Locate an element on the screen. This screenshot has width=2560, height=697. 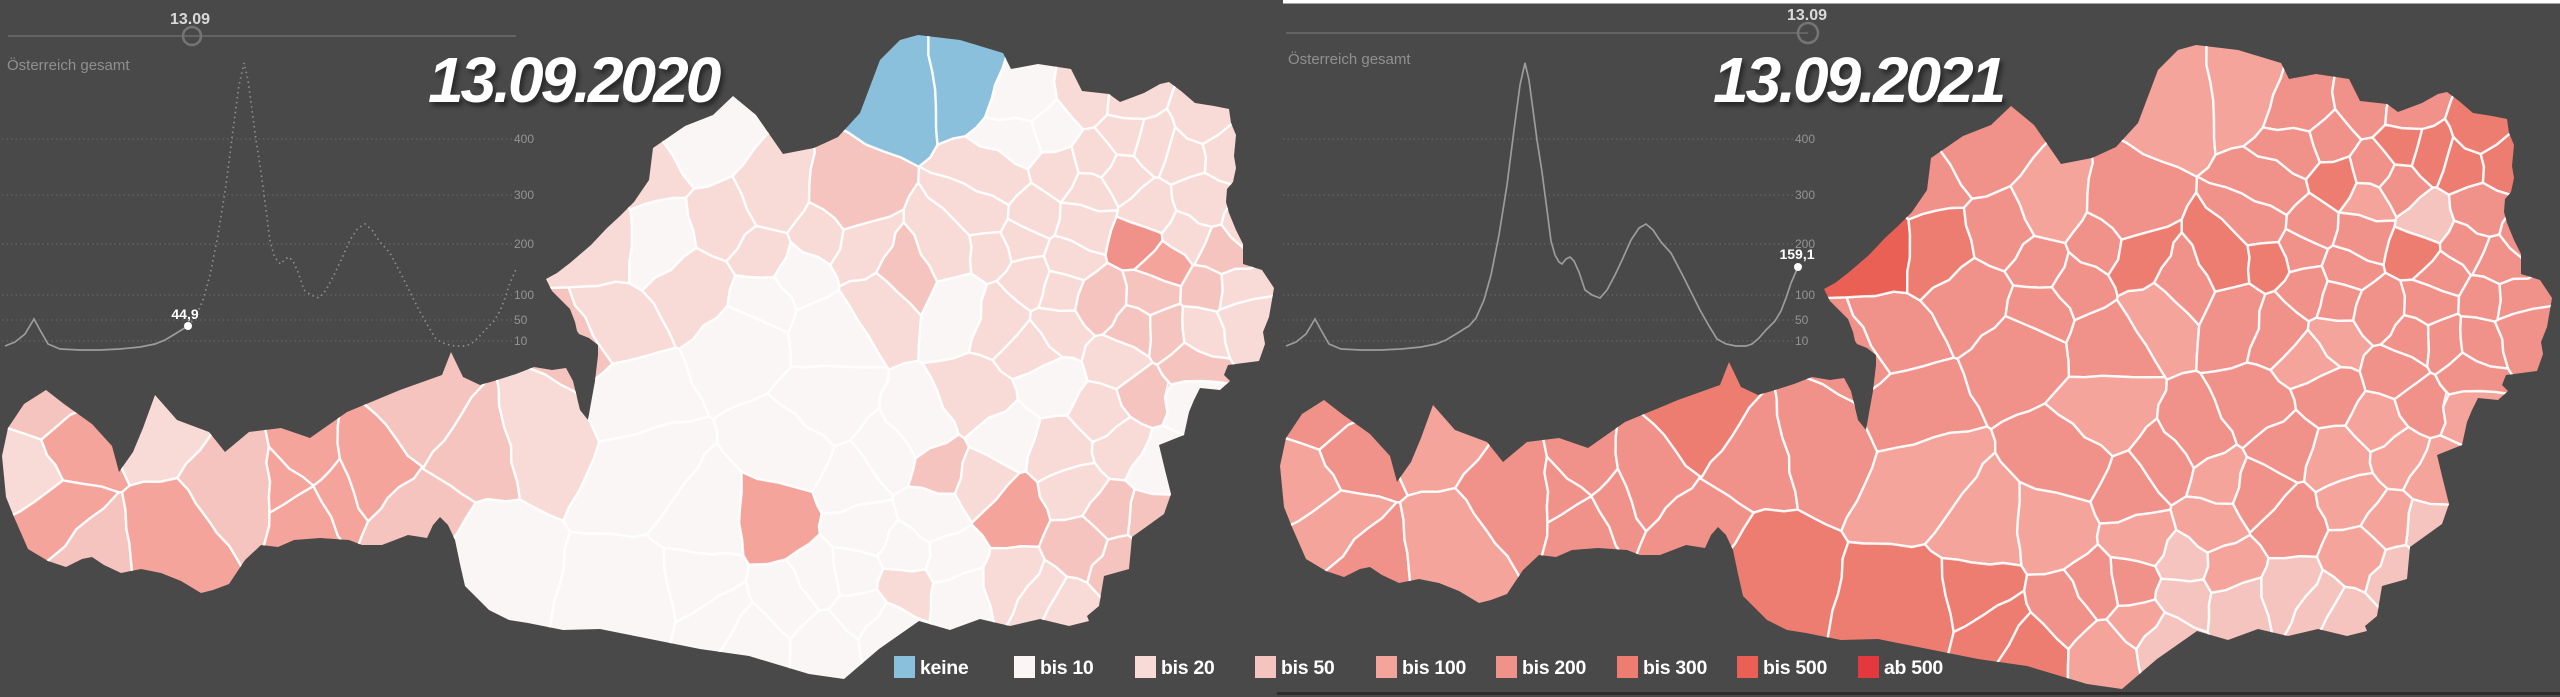
svg-text: bis 20 is located at coordinates (1188, 668).